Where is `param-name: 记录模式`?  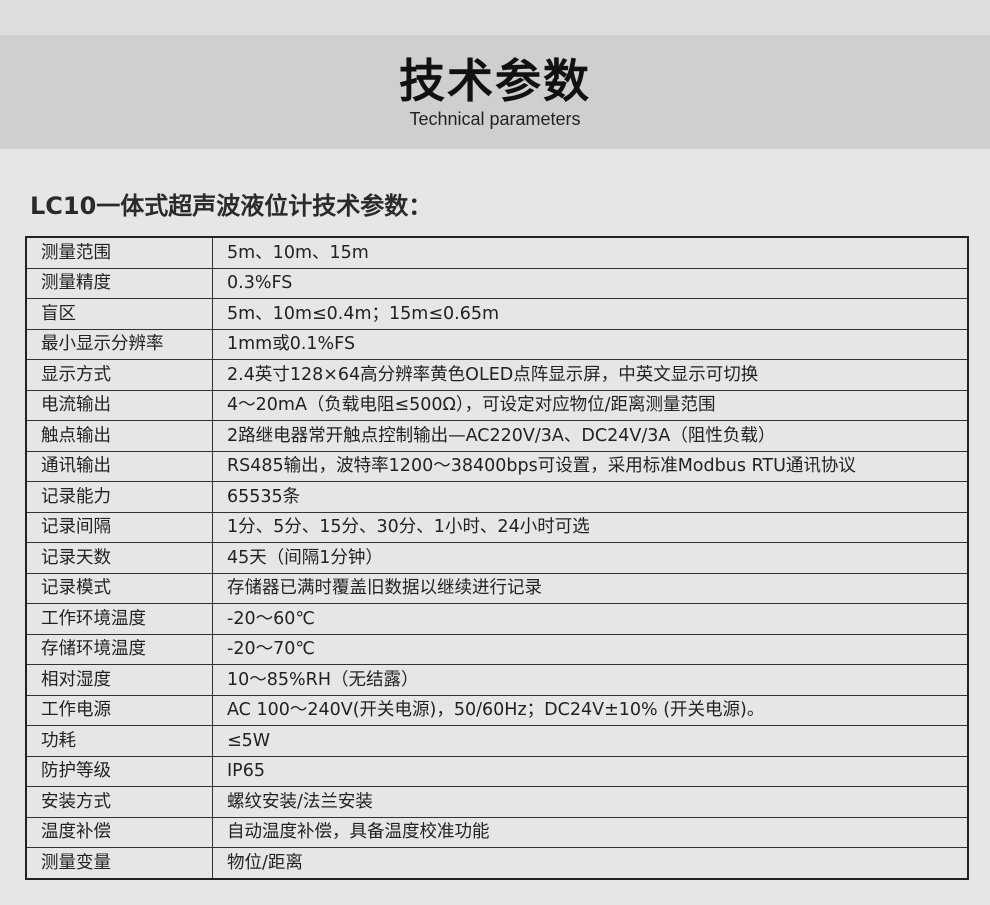 param-name: 记录模式 is located at coordinates (119, 588).